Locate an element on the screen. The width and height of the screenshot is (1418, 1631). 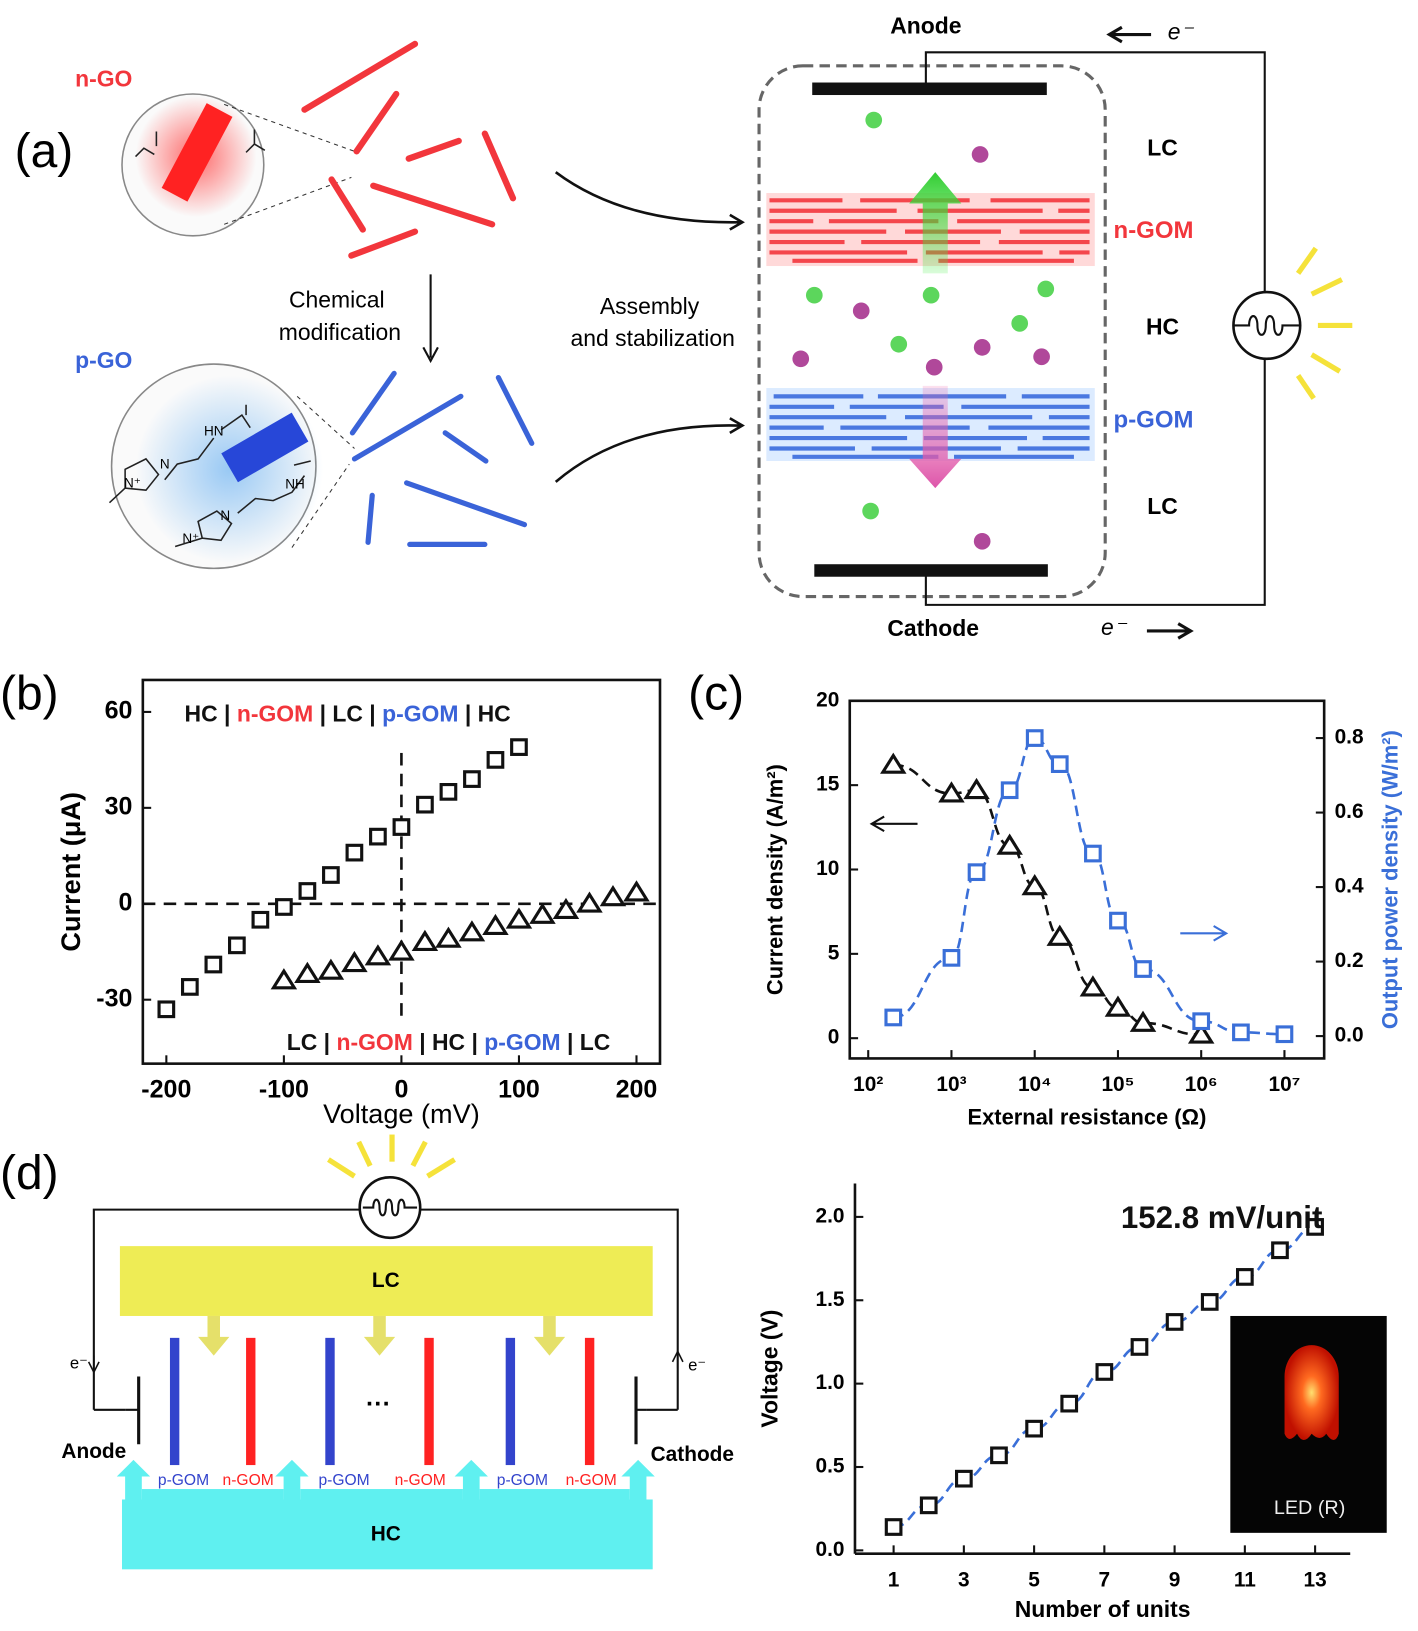
x-tick-label: 10⁵ is located at coordinates (1117, 1084).